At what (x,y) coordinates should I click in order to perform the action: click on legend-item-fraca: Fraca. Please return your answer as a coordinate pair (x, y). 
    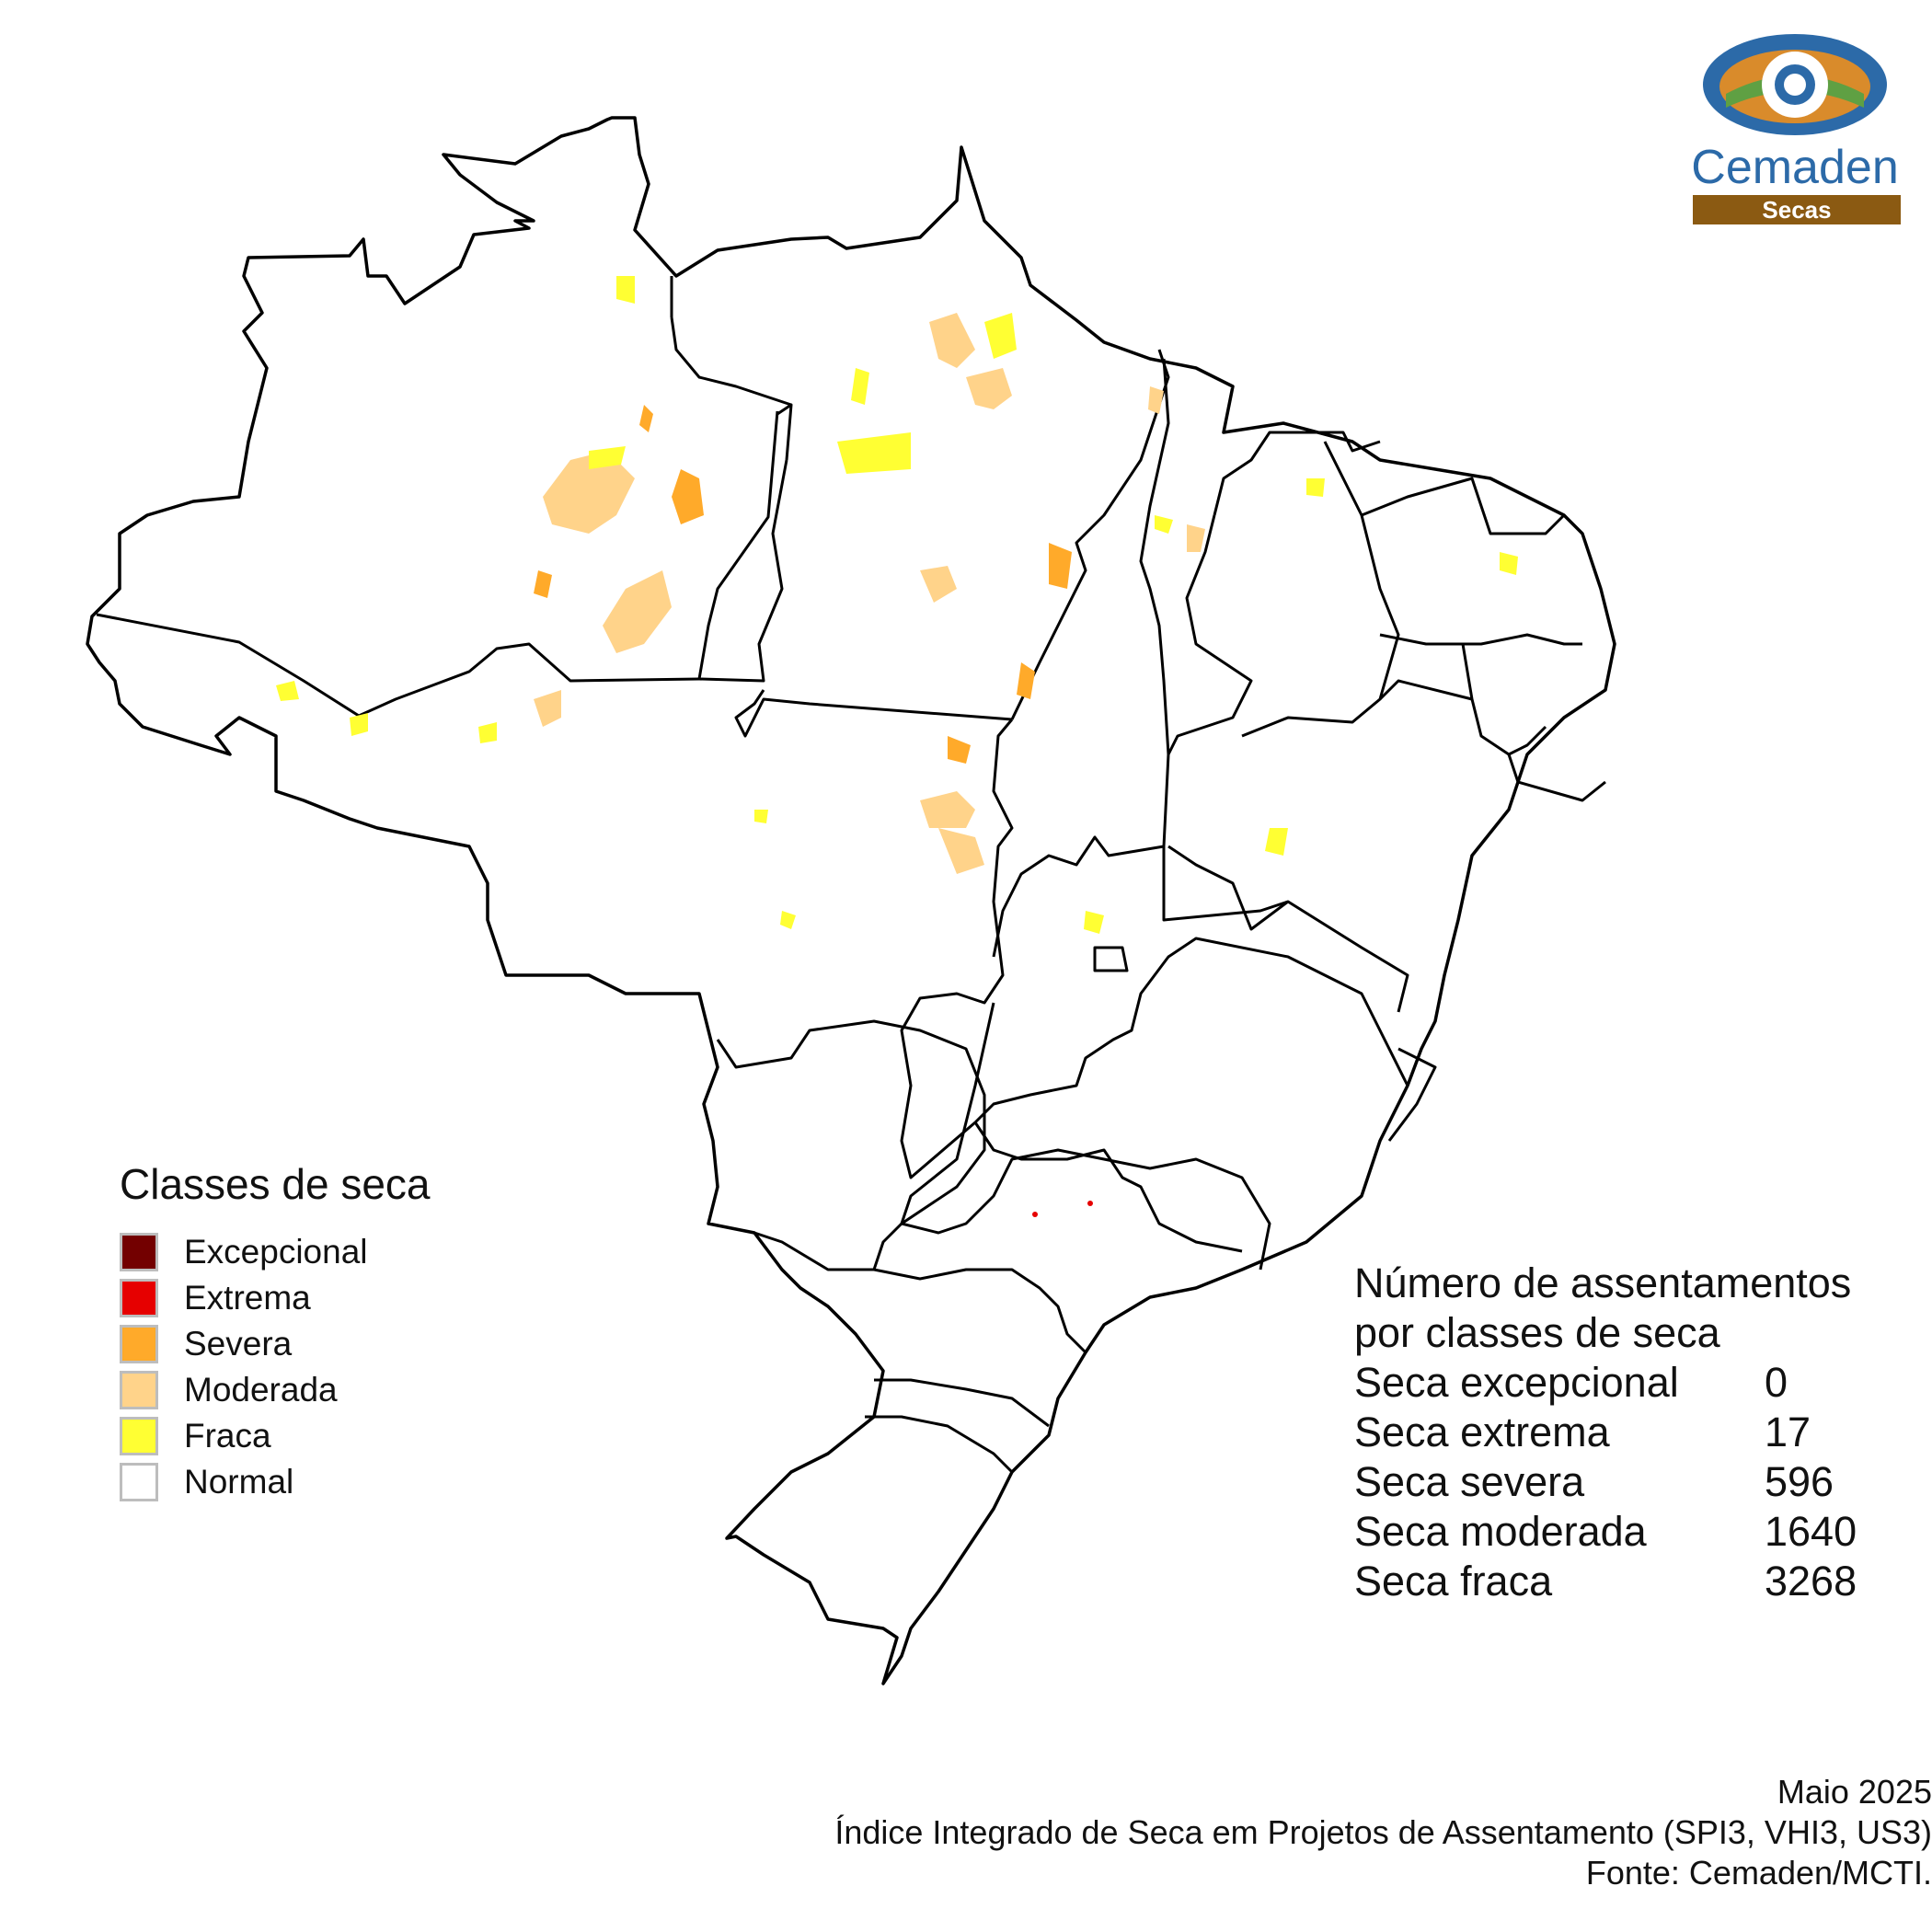
    Looking at the image, I should click on (275, 1436).